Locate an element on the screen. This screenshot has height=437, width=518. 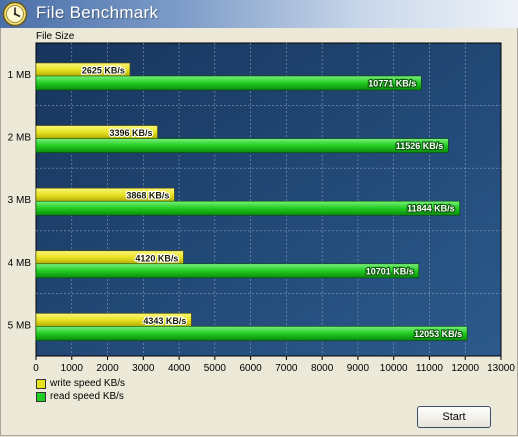
legend-item-write: write speed KB/s is located at coordinates (80, 383).